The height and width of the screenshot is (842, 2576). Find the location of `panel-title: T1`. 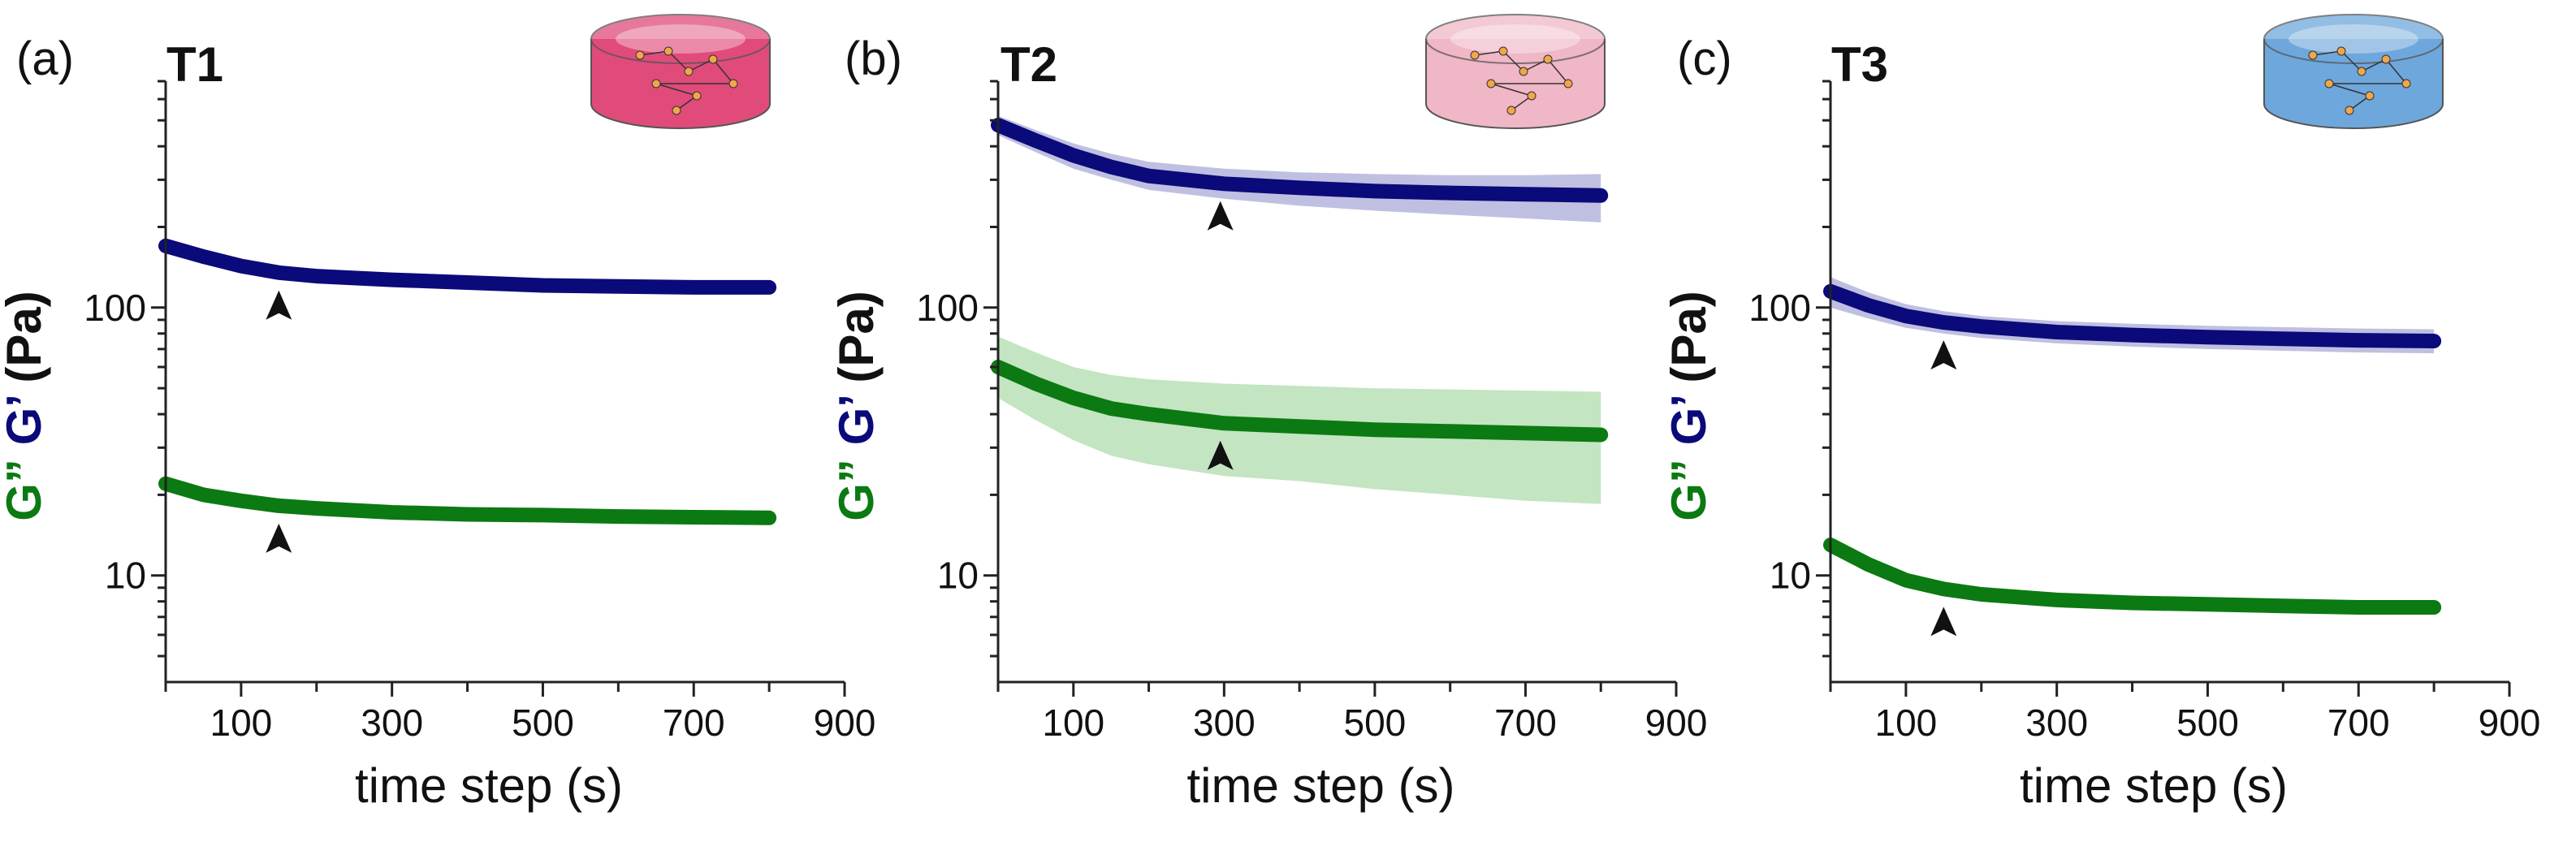

panel-title: T1 is located at coordinates (195, 64).